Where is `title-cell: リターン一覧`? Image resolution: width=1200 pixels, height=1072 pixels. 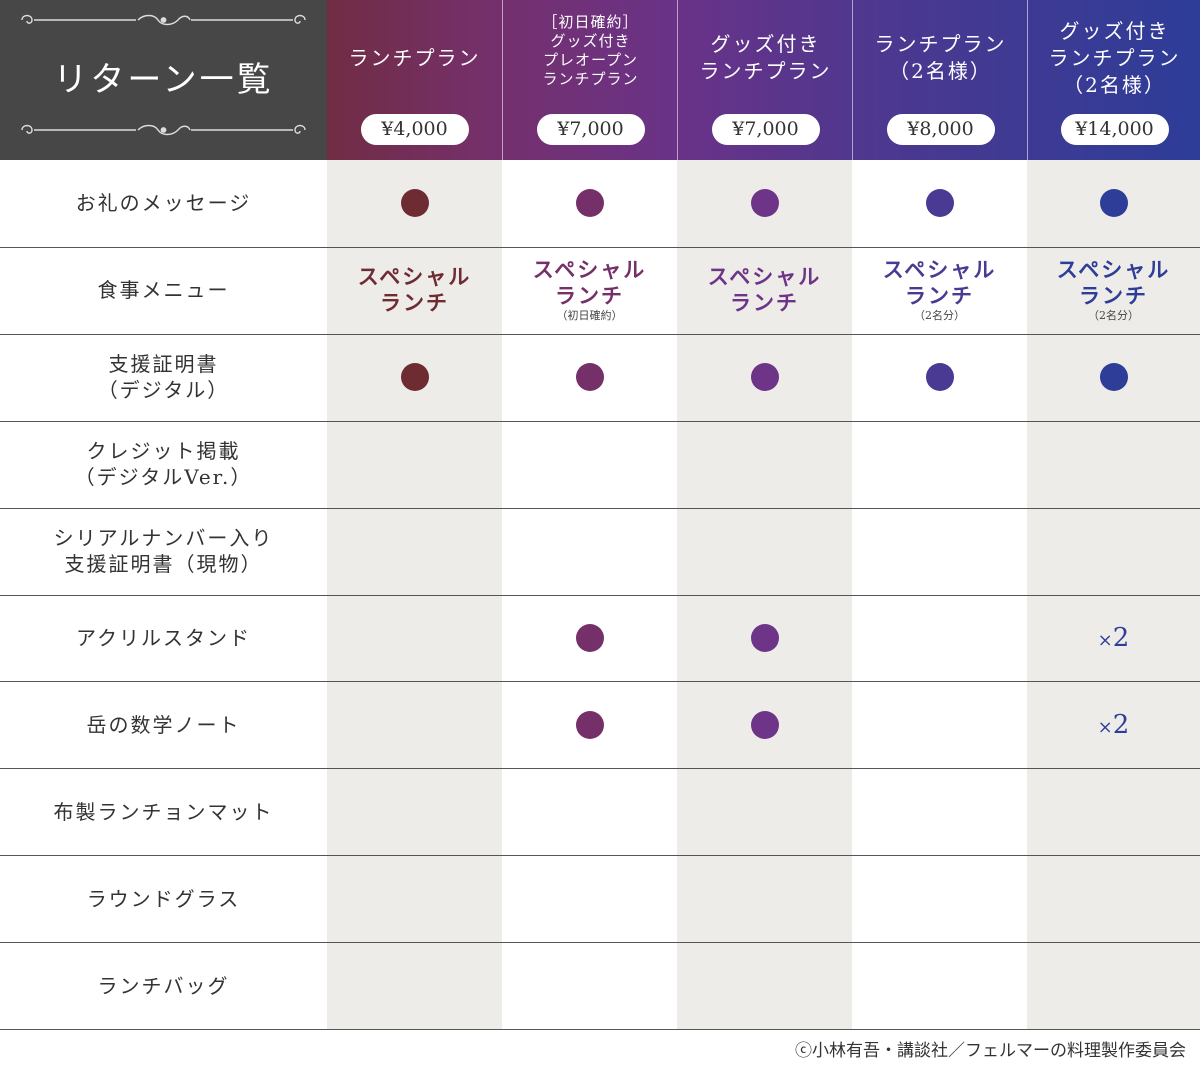 title-cell: リターン一覧 is located at coordinates (163, 80).